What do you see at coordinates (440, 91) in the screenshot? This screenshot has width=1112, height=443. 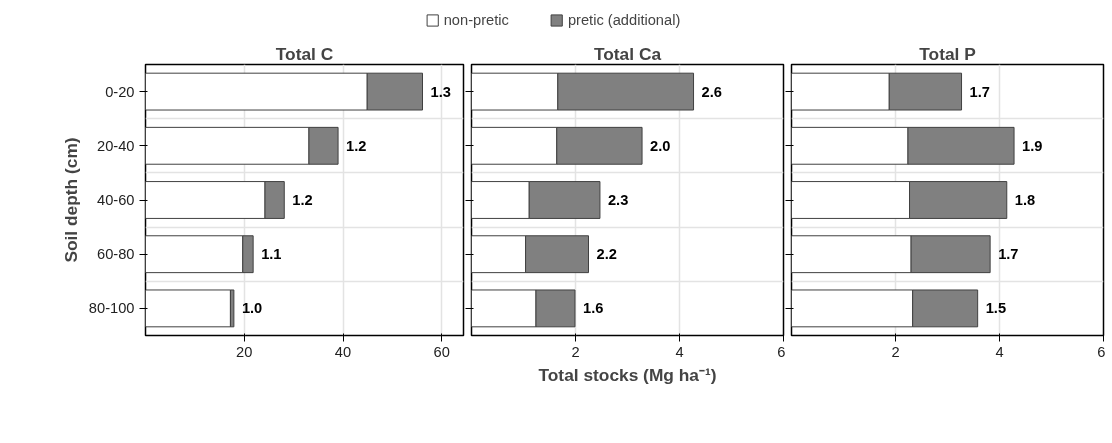 I see `annotation: 1.3` at bounding box center [440, 91].